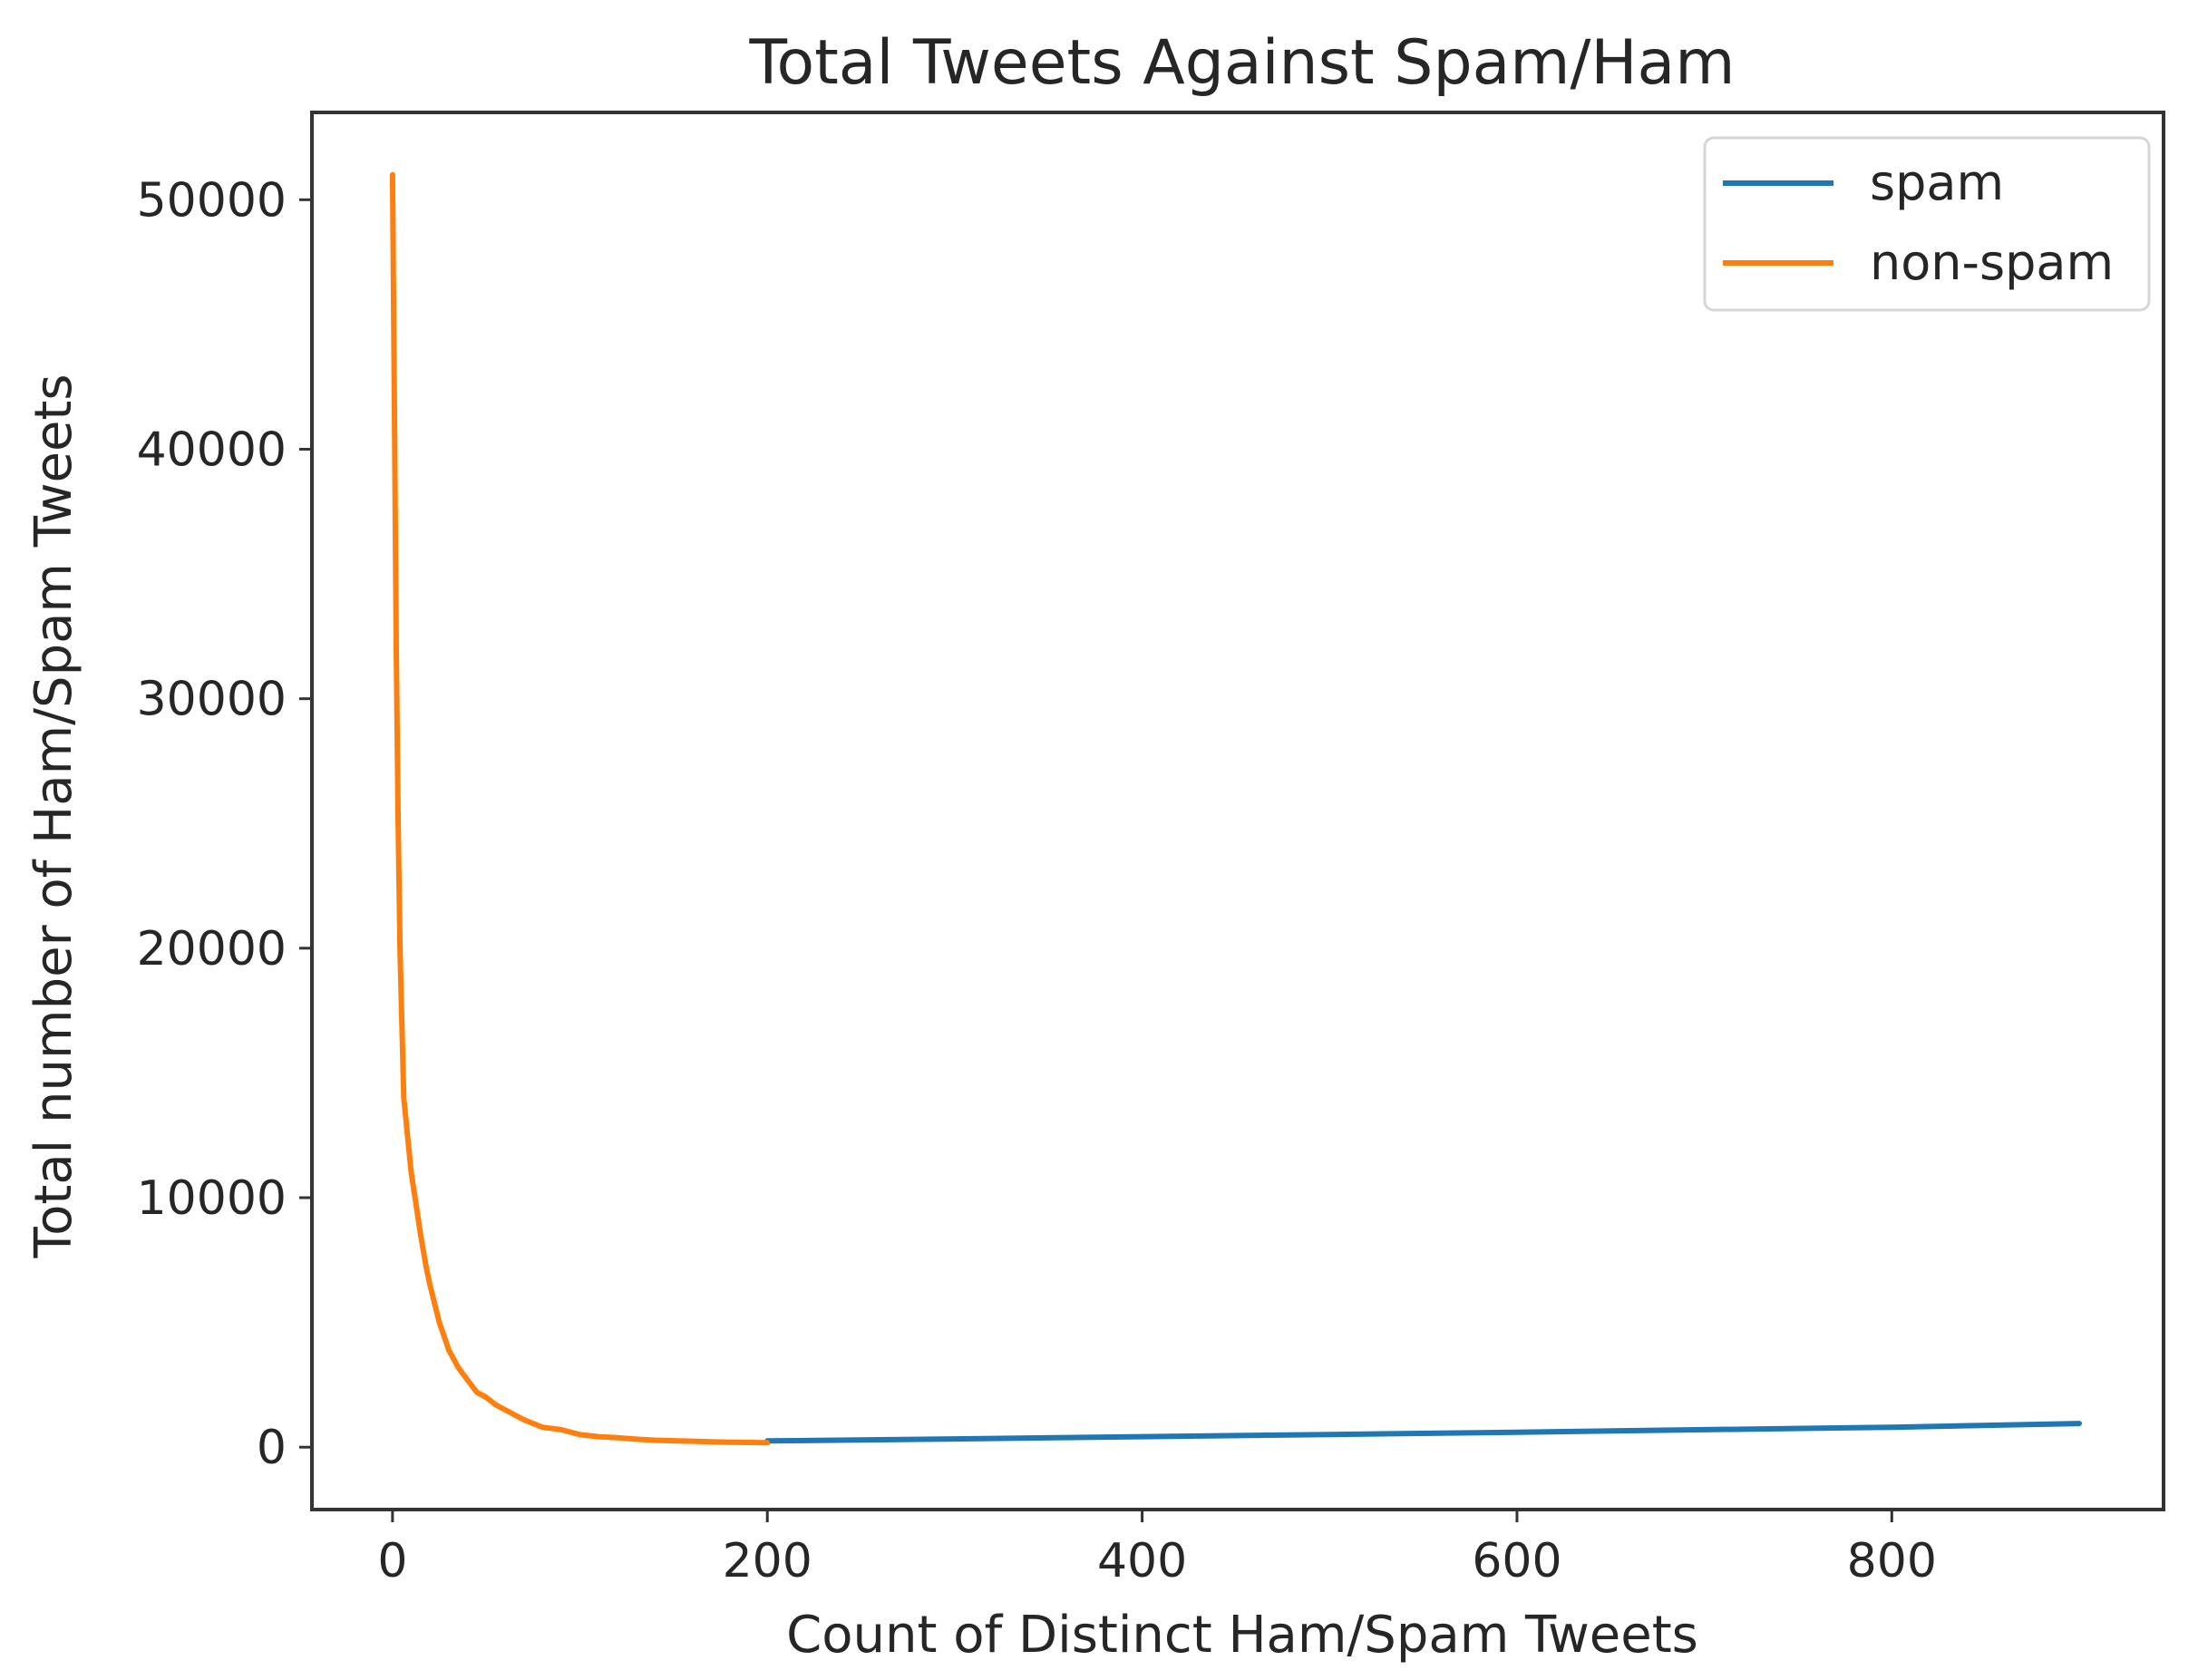 The image size is (2198, 1680). I want to click on y-tick-label: 50000, so click(212, 200).